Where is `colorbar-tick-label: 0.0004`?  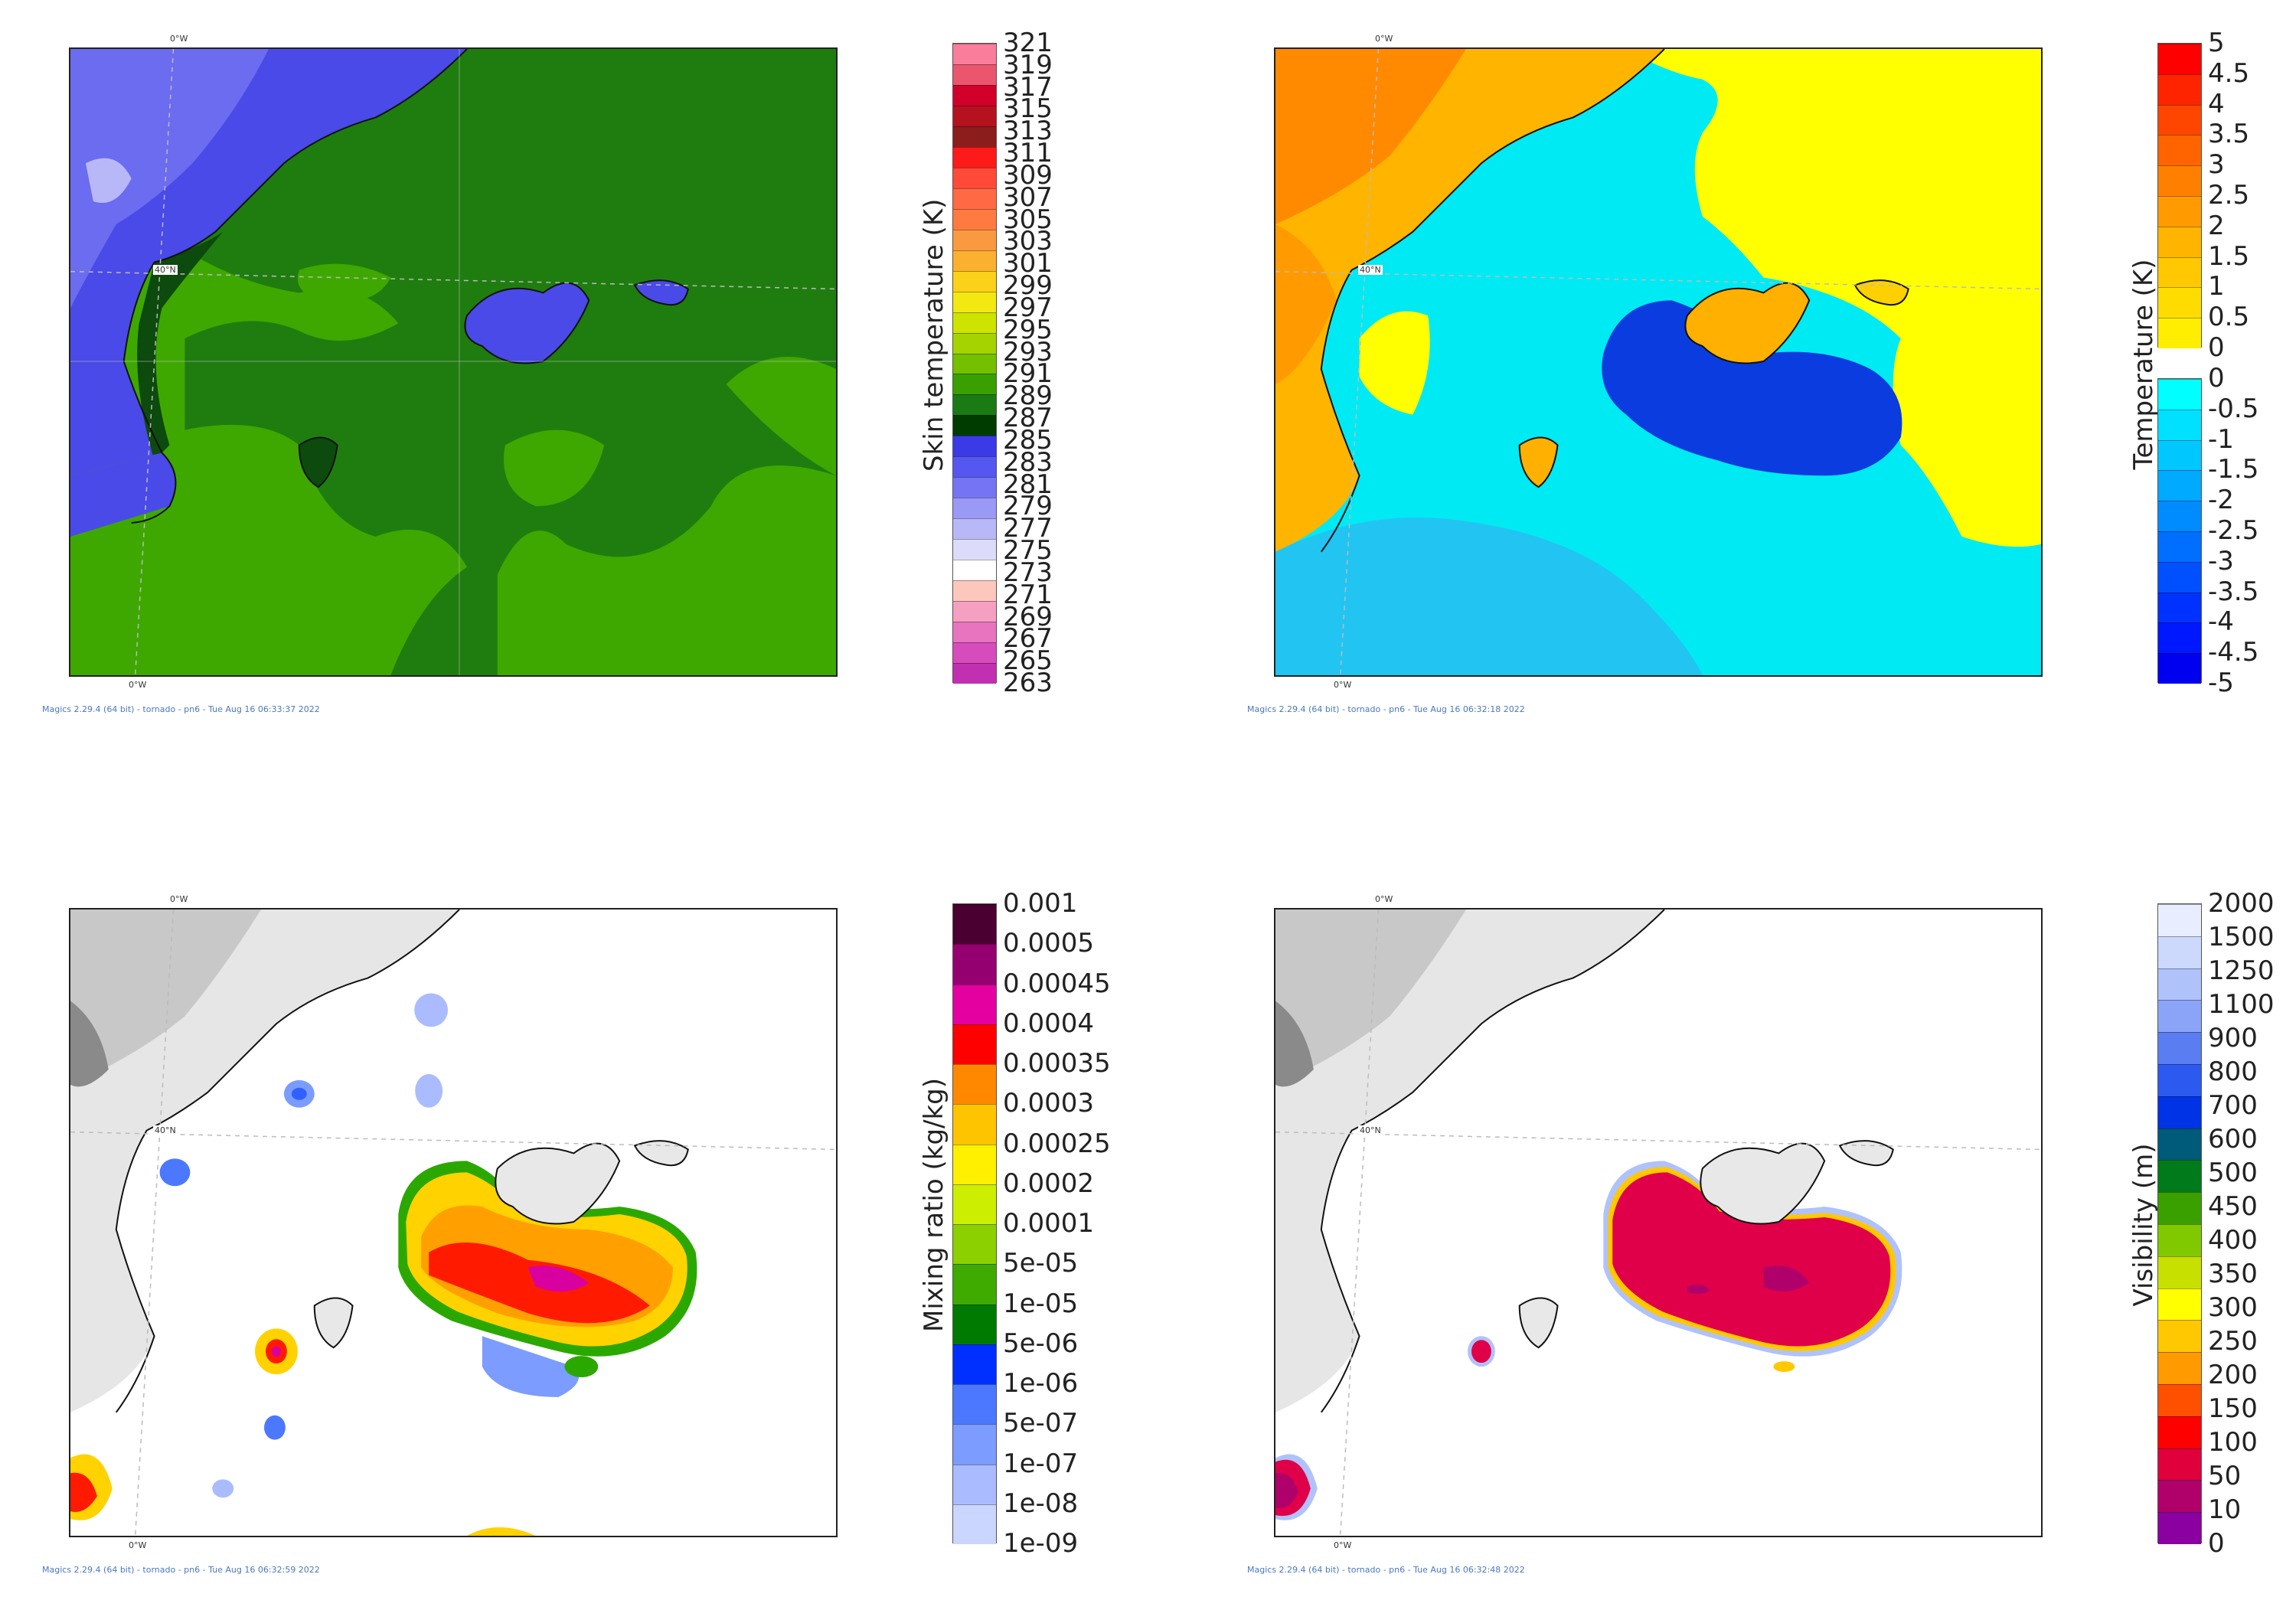
colorbar-tick-label: 0.0004 is located at coordinates (1048, 1023).